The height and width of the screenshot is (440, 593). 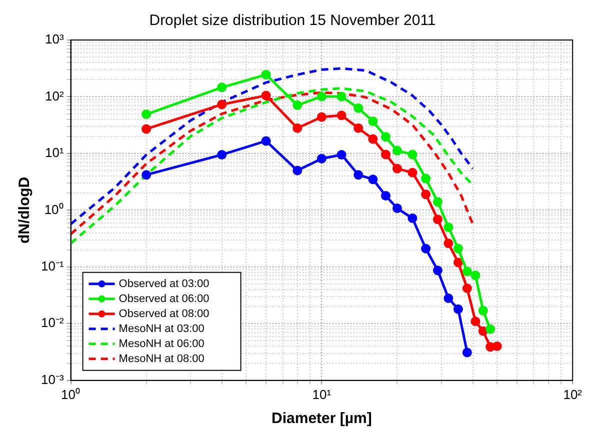 I want to click on x-axis-title: Diameter [µm], so click(x=322, y=419).